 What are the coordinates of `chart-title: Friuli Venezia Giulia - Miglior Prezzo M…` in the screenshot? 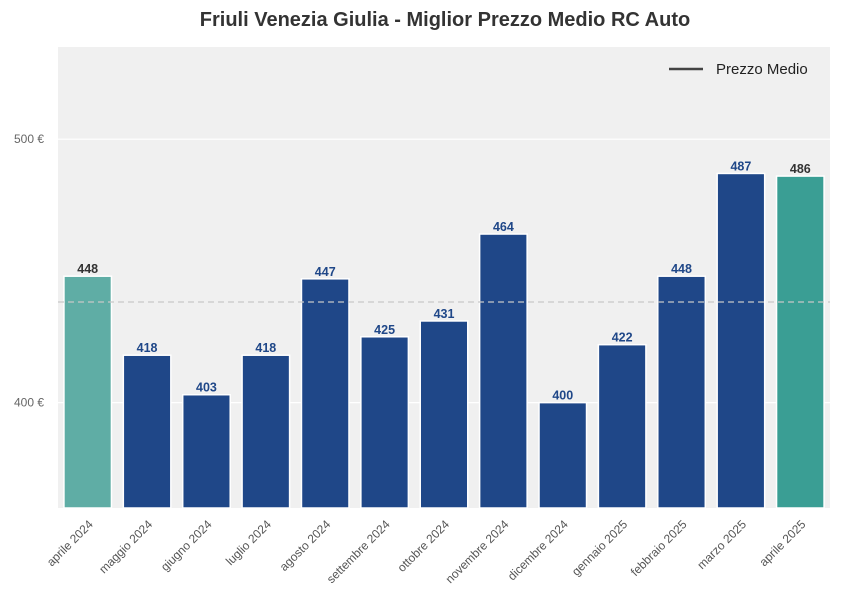 It's located at (445, 20).